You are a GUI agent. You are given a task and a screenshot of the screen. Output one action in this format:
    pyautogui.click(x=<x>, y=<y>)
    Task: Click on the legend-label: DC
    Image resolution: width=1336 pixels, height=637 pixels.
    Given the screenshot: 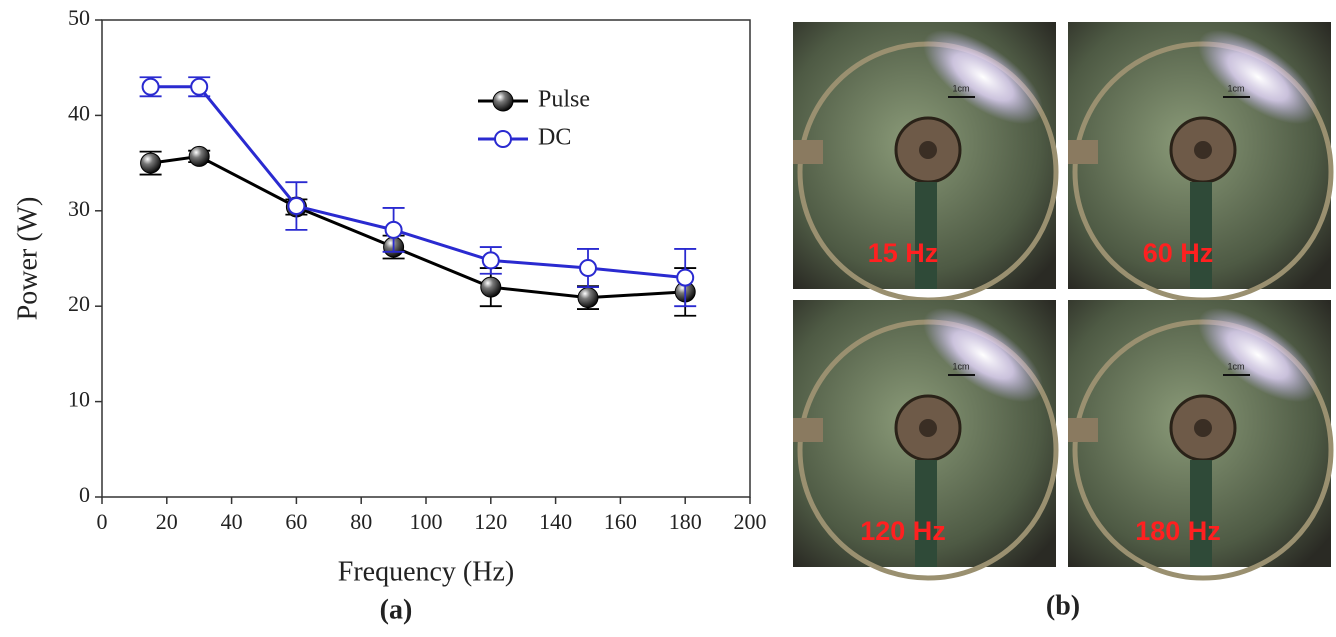 What is the action you would take?
    pyautogui.click(x=554, y=138)
    